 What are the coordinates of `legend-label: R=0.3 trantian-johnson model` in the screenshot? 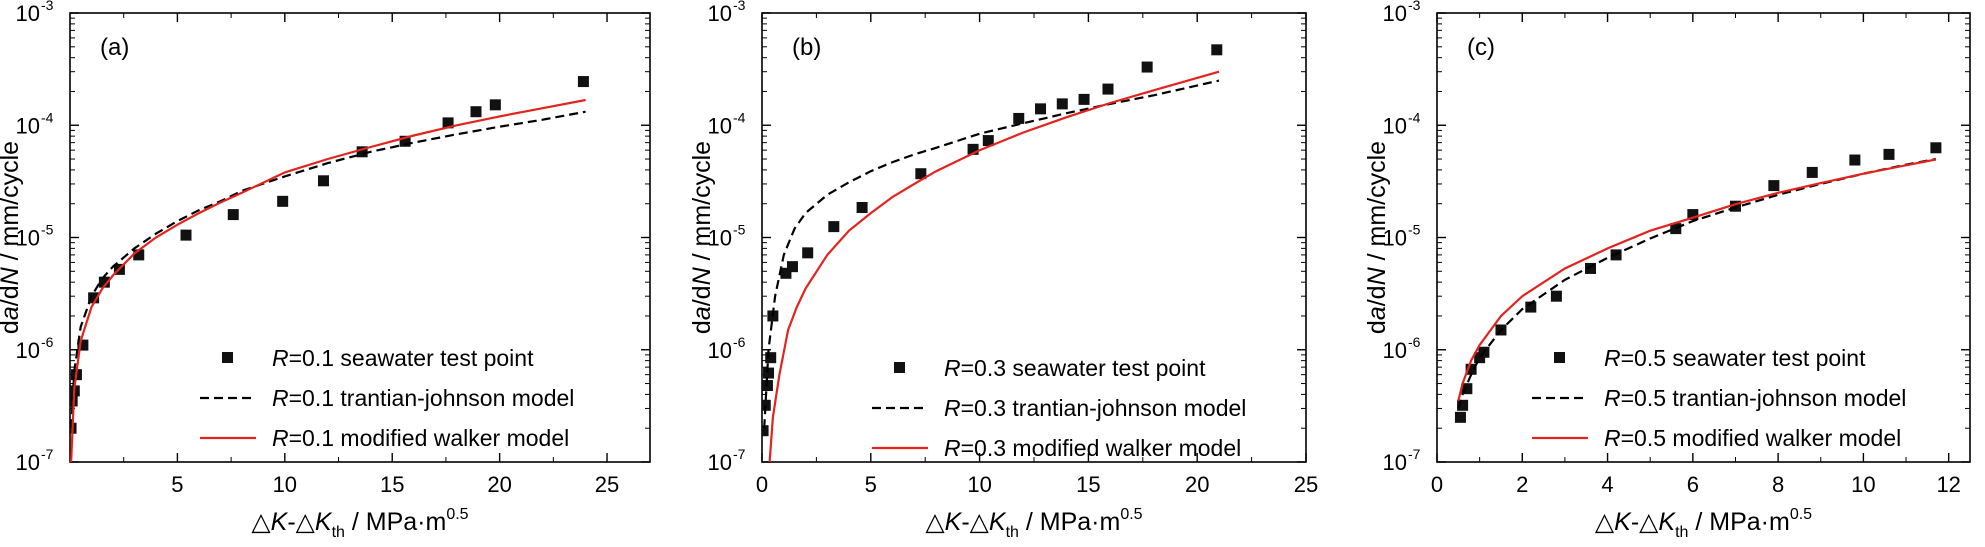 It's located at (1095, 408).